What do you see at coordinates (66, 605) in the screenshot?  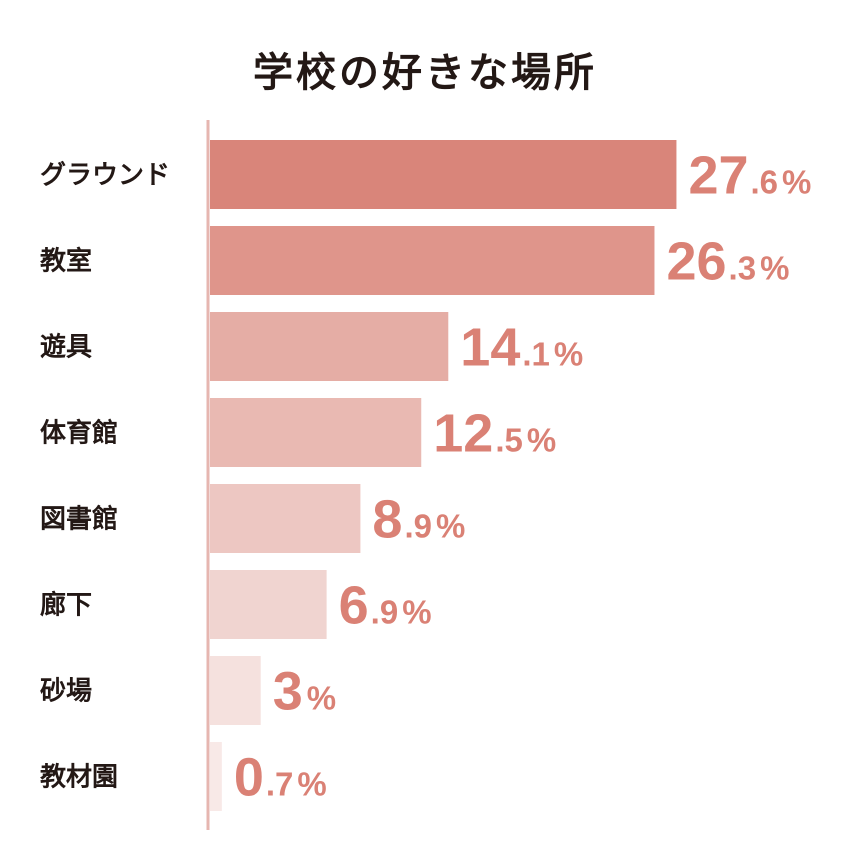 I see `category-label: 廊下` at bounding box center [66, 605].